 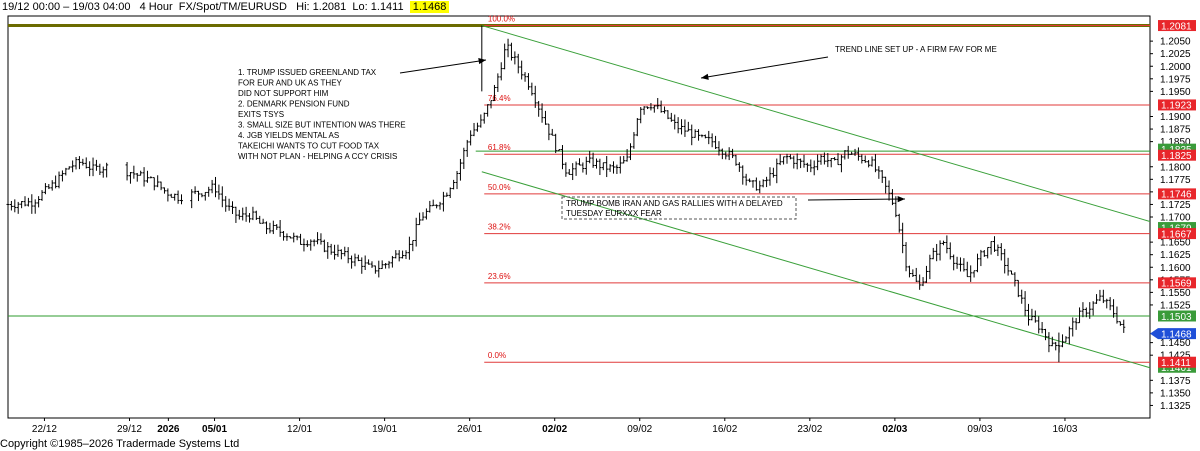 I want to click on annotation-trend-note: TREND LINE SET UP - A FIRM FAV FOR ME, so click(x=916, y=49).